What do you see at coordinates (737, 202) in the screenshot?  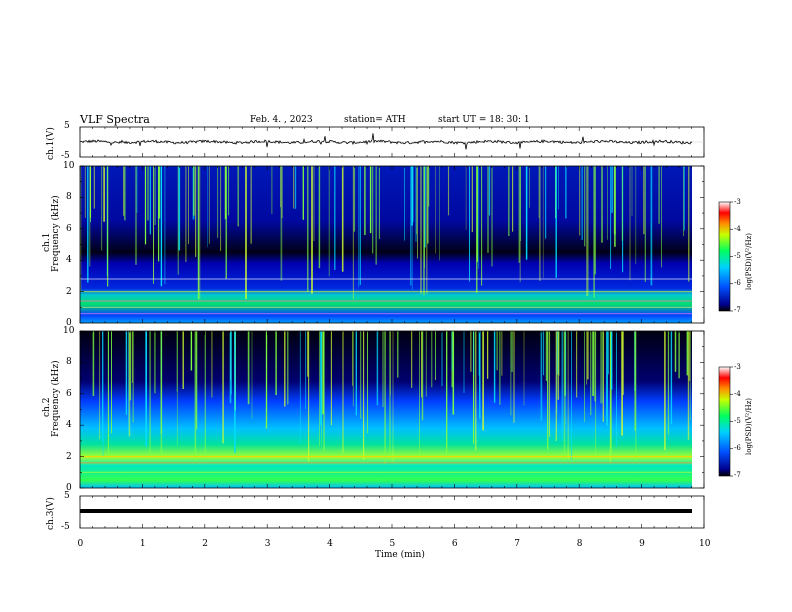 I see `cb1-tick-m3: -3` at bounding box center [737, 202].